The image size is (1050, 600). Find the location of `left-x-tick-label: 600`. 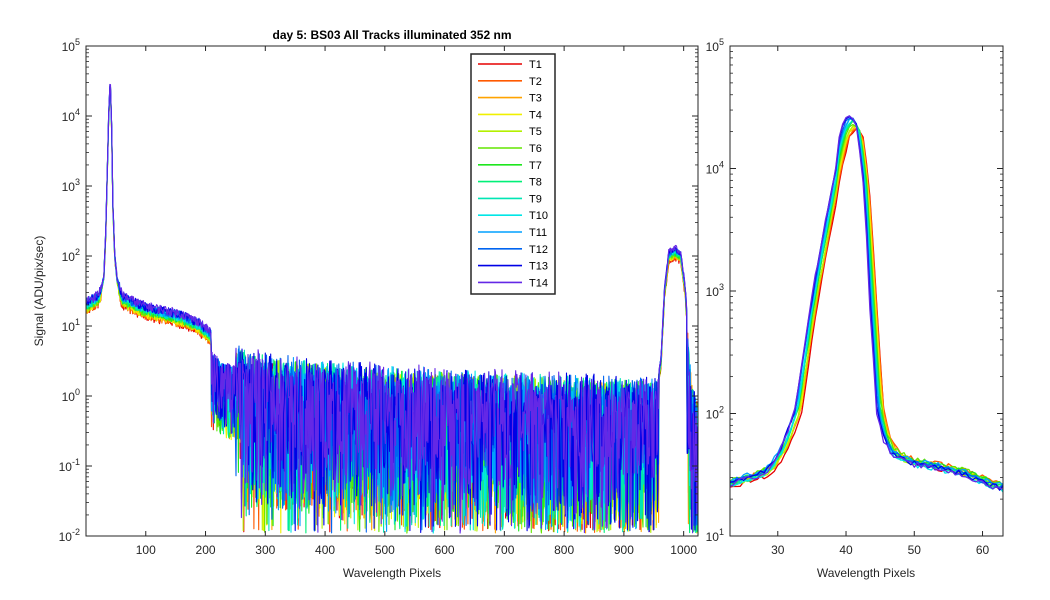

left-x-tick-label: 600 is located at coordinates (445, 550).